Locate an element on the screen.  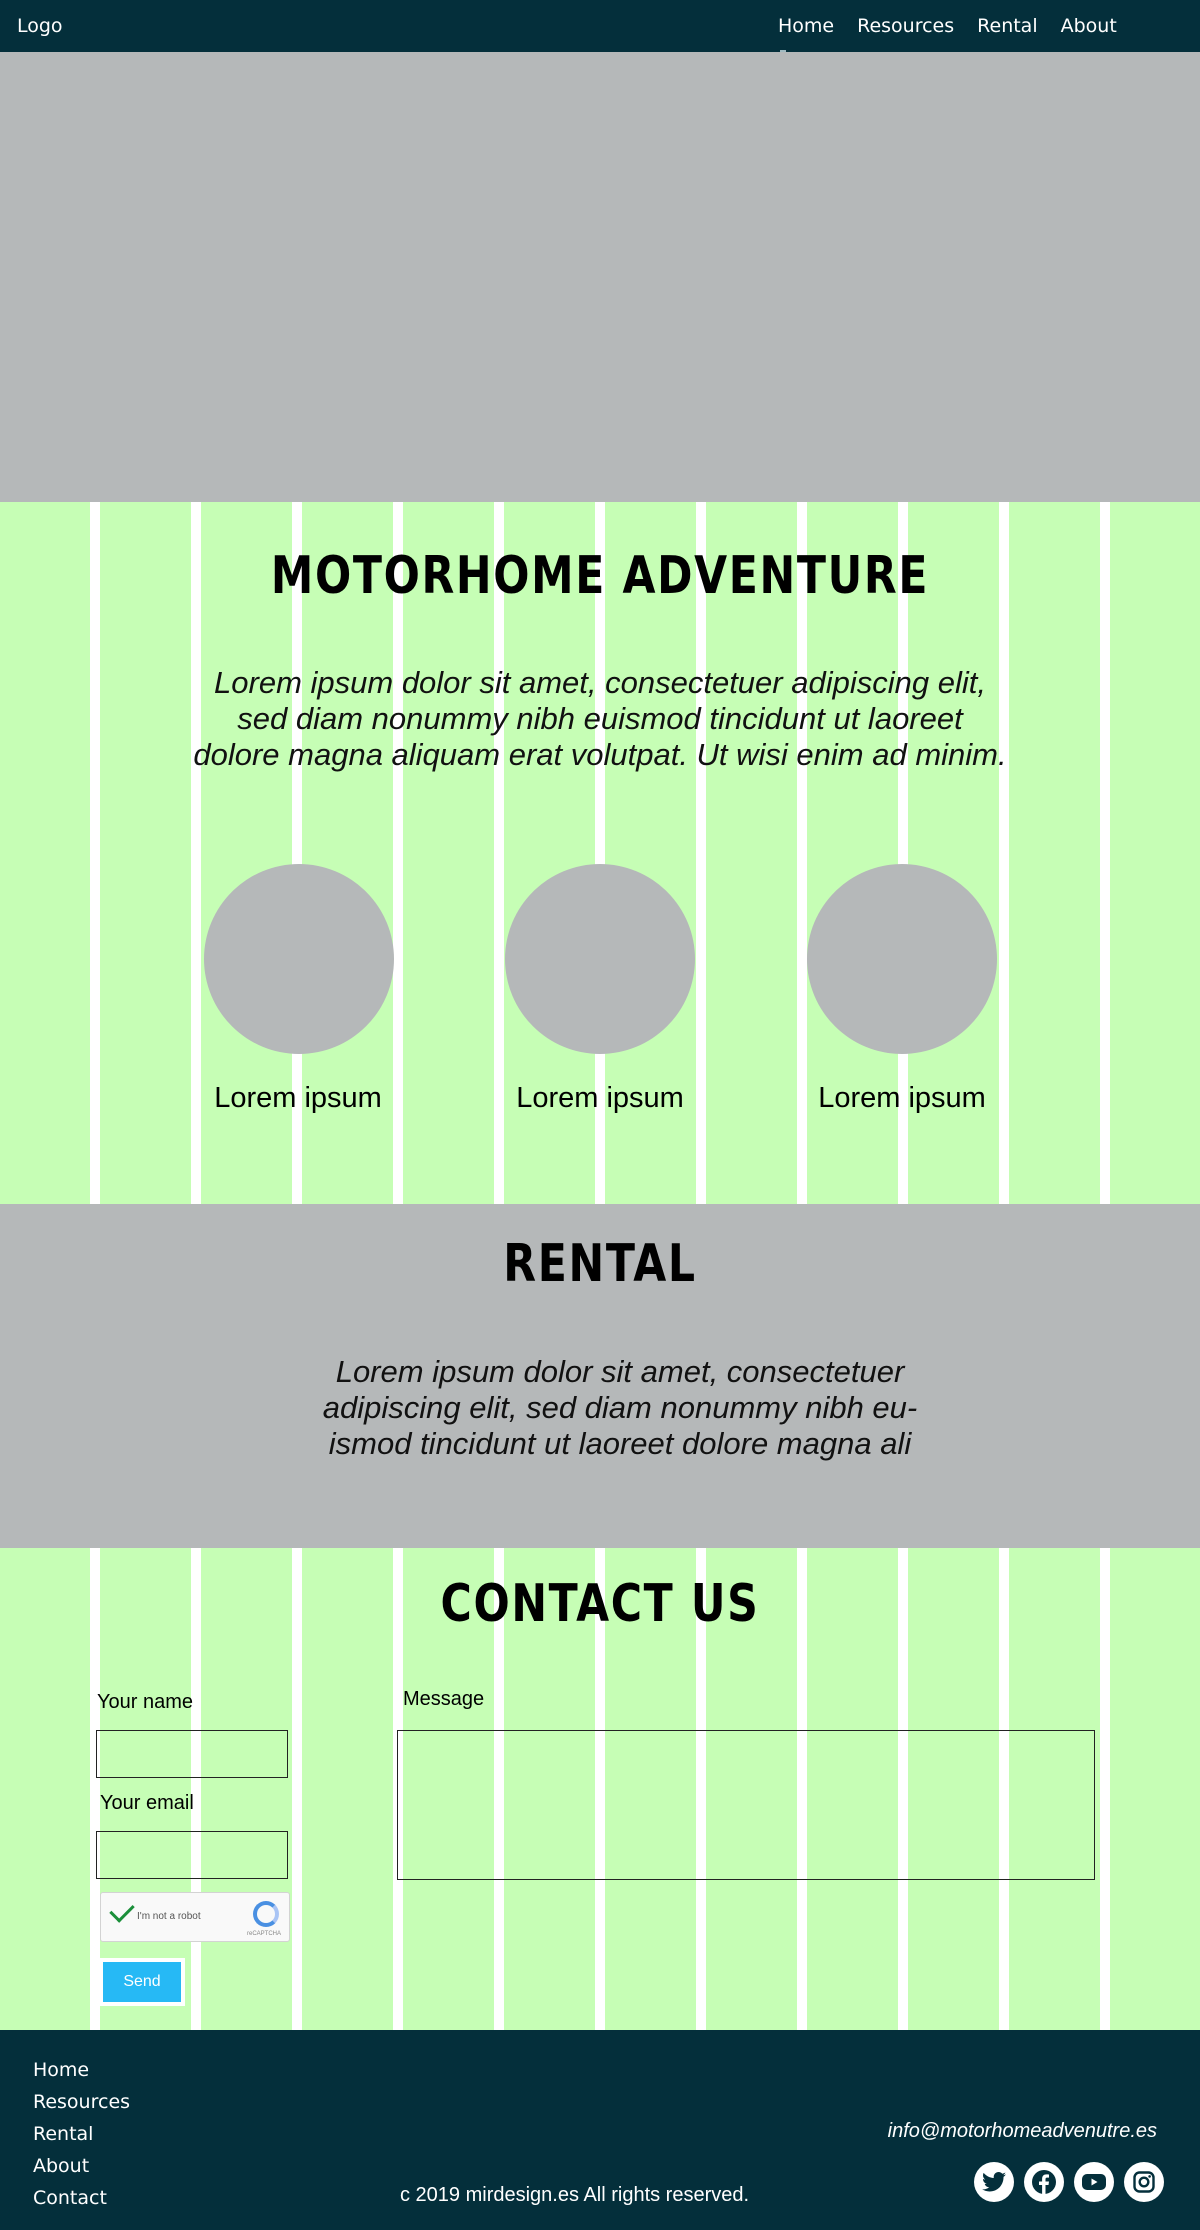
intro-title: MOTORHOME ADVENTURE is located at coordinates (600, 576).